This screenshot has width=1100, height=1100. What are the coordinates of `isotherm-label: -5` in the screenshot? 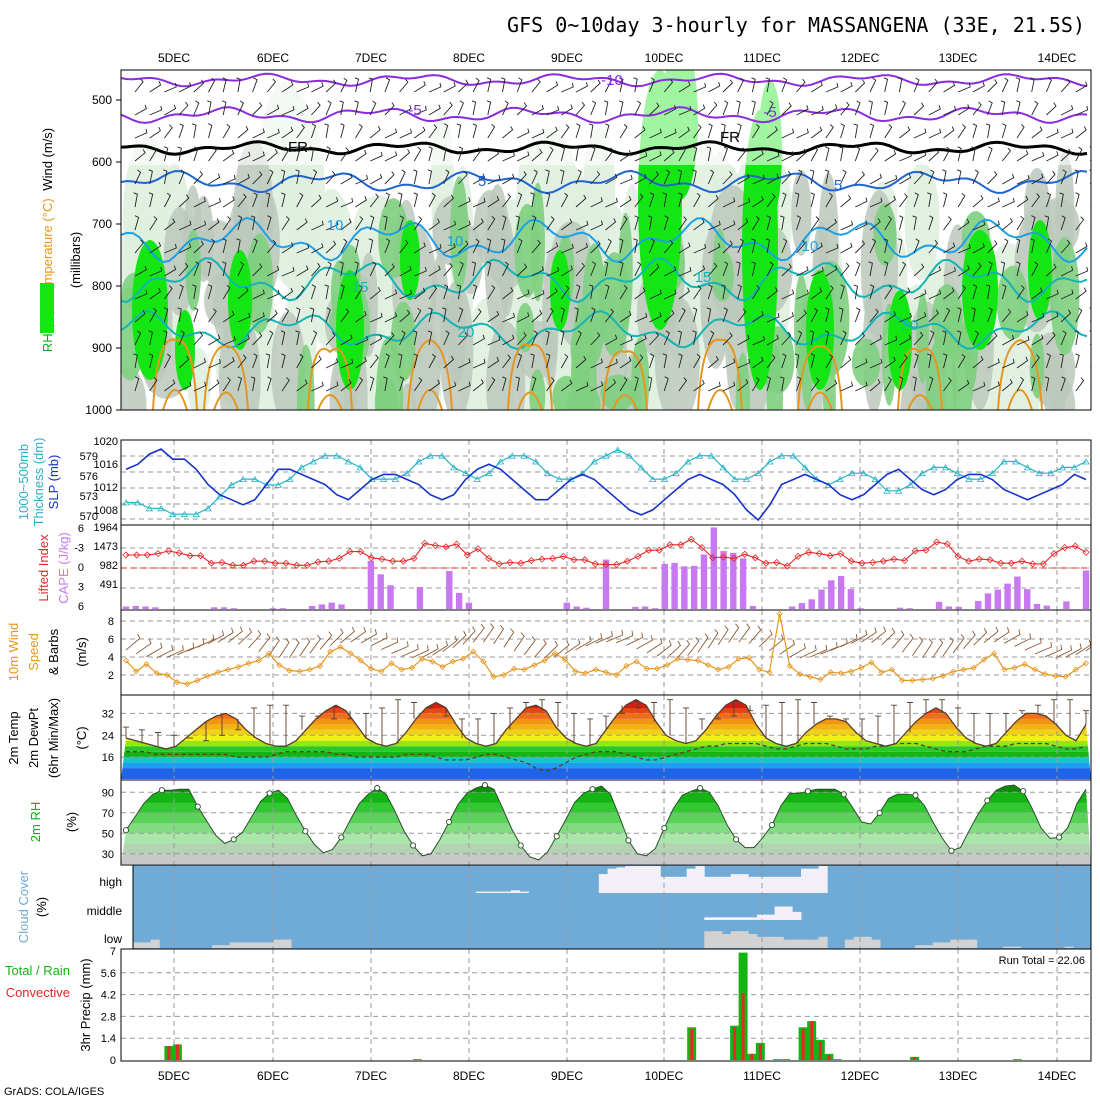 It's located at (769, 112).